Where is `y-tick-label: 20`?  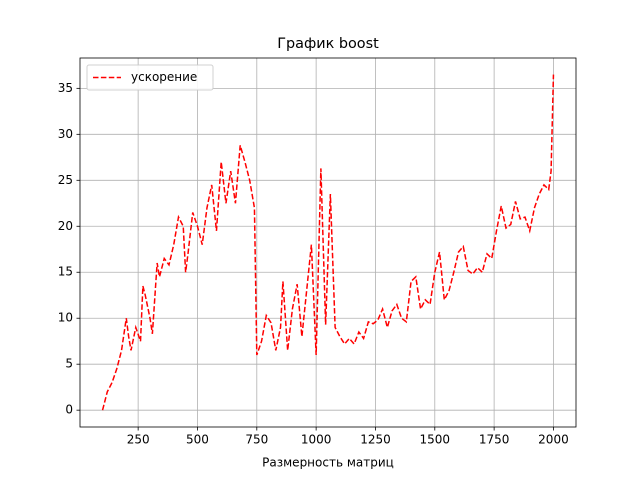 y-tick-label: 20 is located at coordinates (65, 226).